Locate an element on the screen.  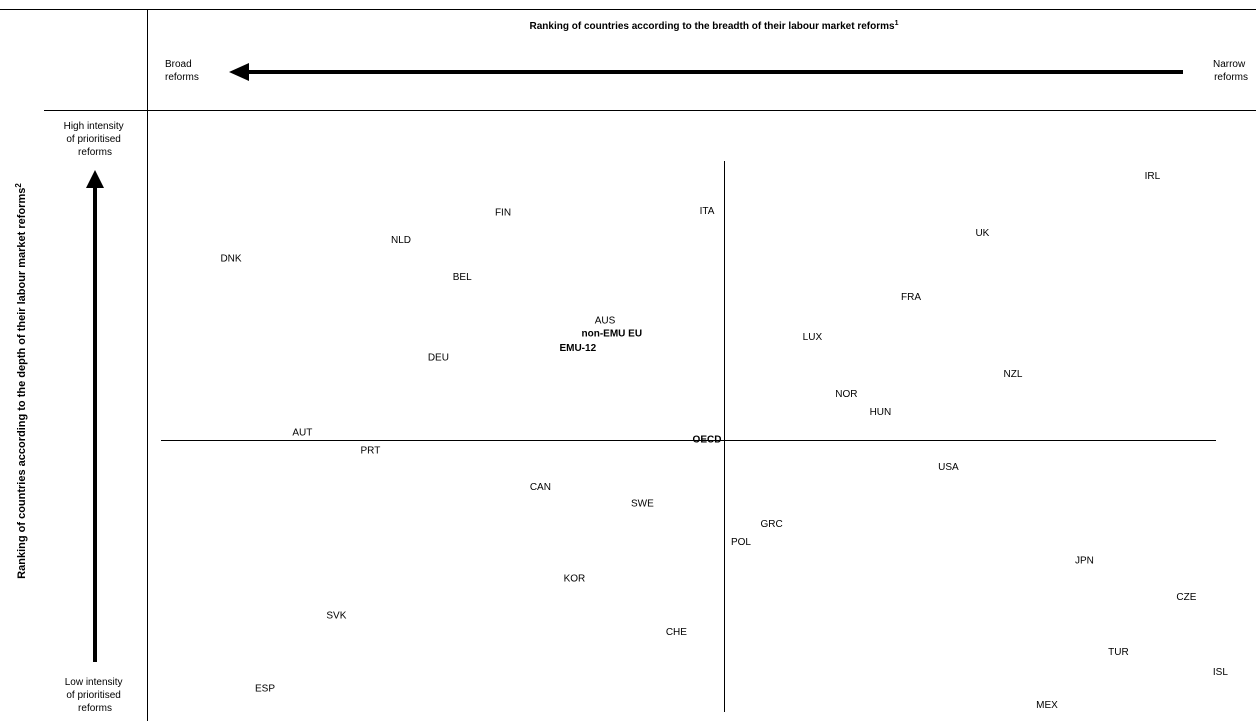
y-axis-top-label-line2: of prioritised is located at coordinates (93, 139).